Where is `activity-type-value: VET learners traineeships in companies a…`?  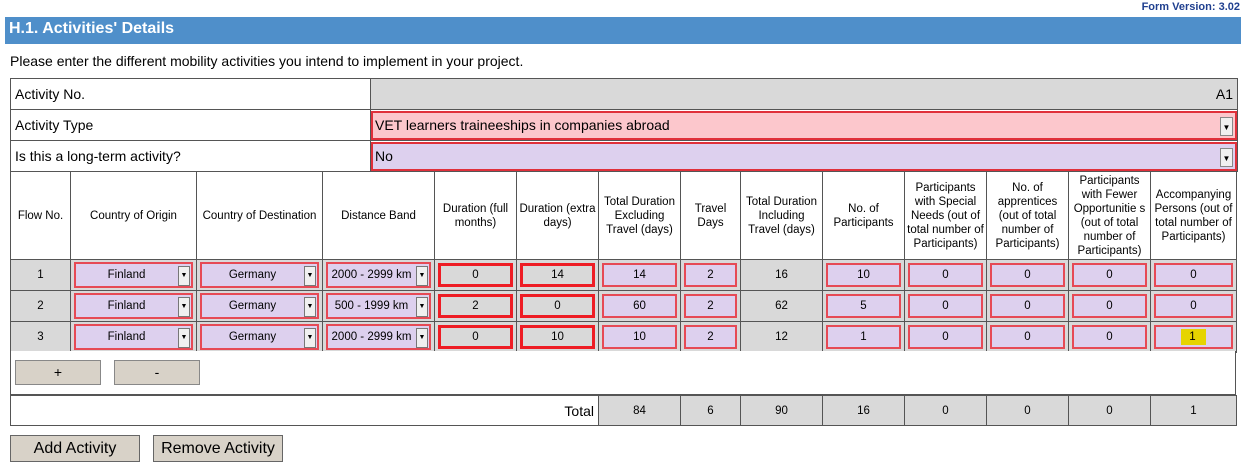
activity-type-value: VET learners traineeships in companies a… is located at coordinates (522, 124).